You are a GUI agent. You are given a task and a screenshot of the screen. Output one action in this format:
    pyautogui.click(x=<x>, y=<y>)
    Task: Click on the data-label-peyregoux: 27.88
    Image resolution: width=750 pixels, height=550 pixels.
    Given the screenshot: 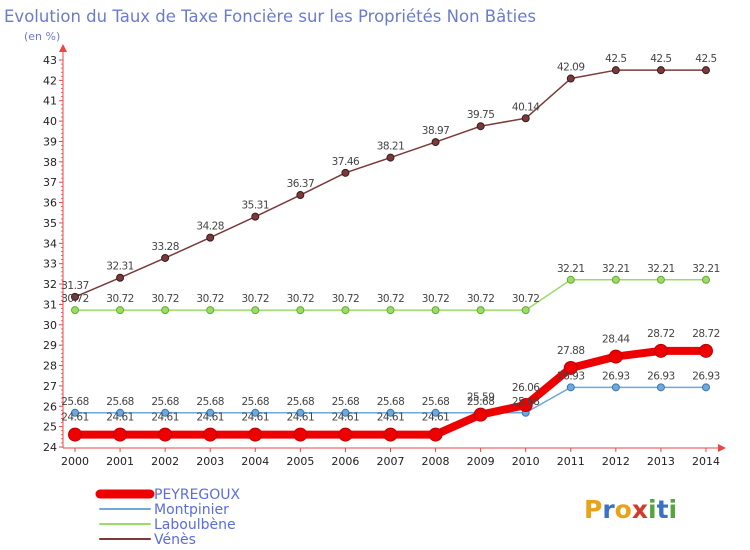 What is the action you would take?
    pyautogui.click(x=571, y=351)
    